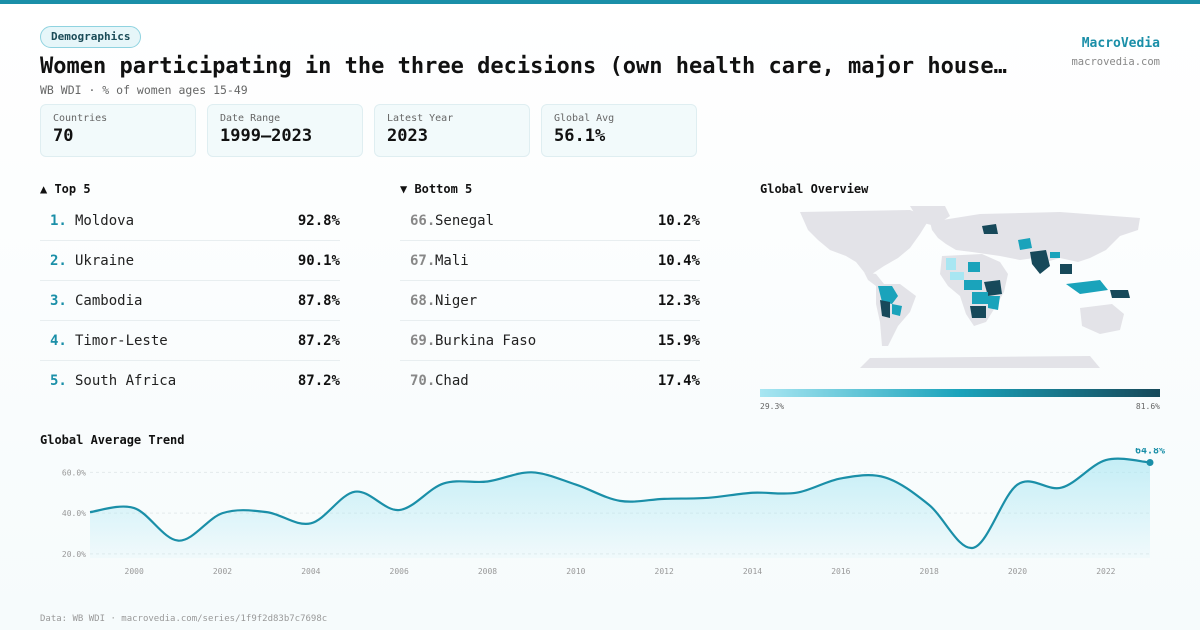 The width and height of the screenshot is (1200, 630). Describe the element at coordinates (1147, 406) in the screenshot. I see `map-legend-max: 81.6%` at that location.